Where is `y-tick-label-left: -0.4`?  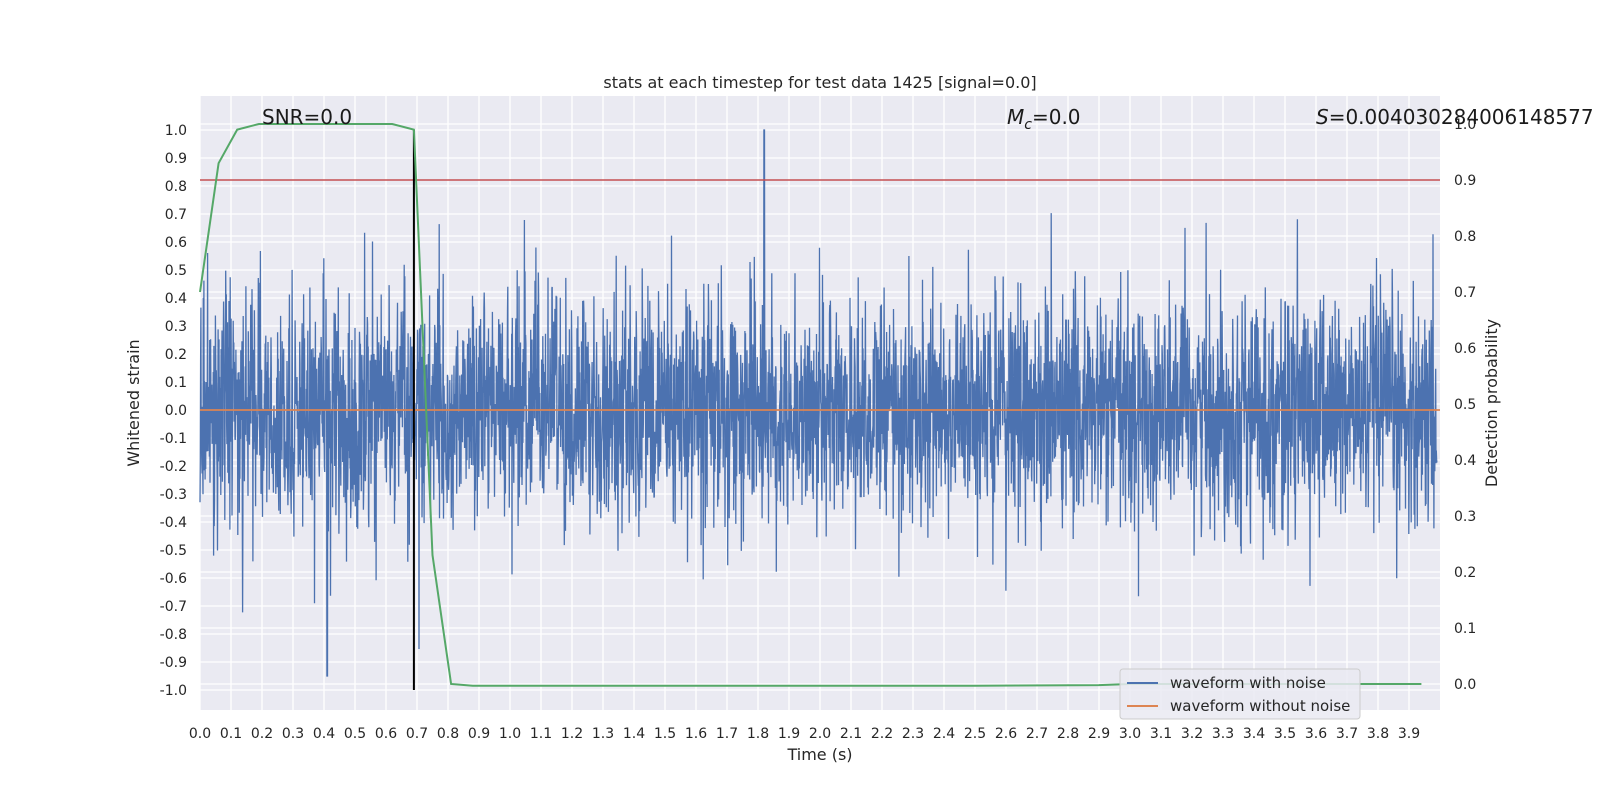
y-tick-label-left: -0.4 is located at coordinates (173, 523).